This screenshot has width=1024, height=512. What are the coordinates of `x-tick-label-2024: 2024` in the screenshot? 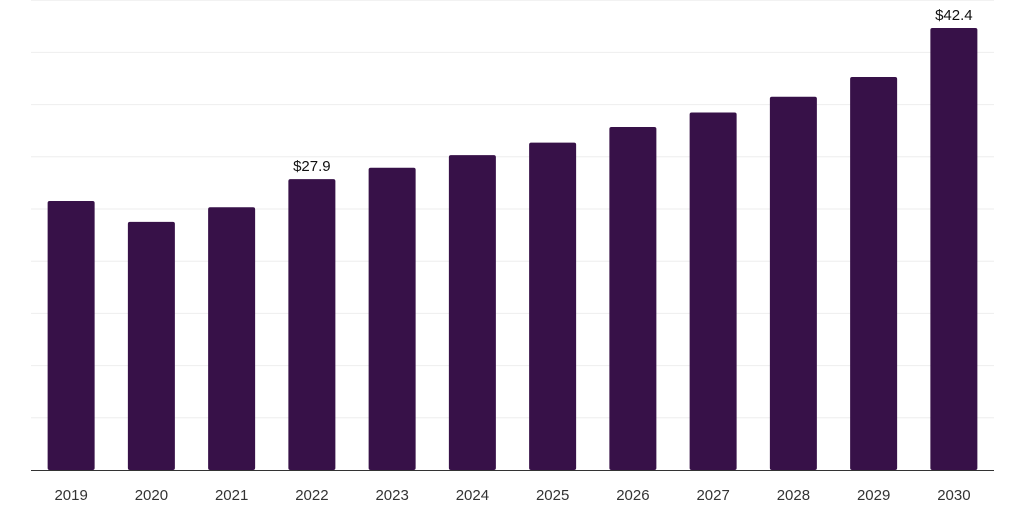 It's located at (472, 495).